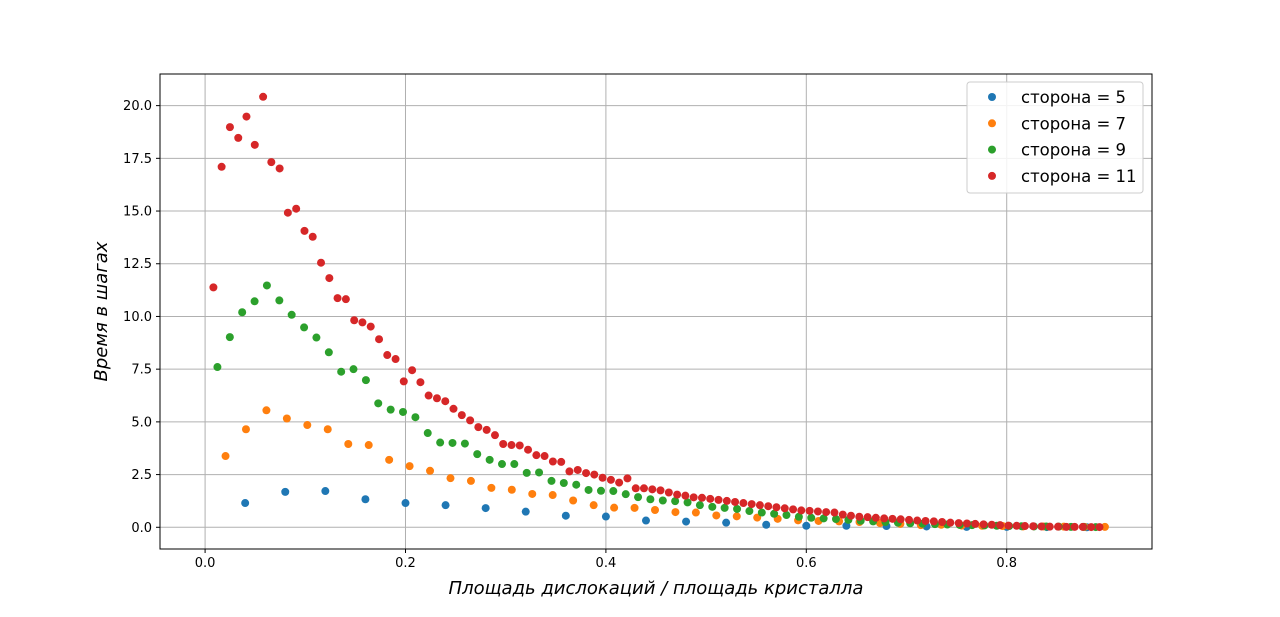 This screenshot has height=617, width=1280. What do you see at coordinates (137, 106) in the screenshot?
I see `y-tick-label: 20.0` at bounding box center [137, 106].